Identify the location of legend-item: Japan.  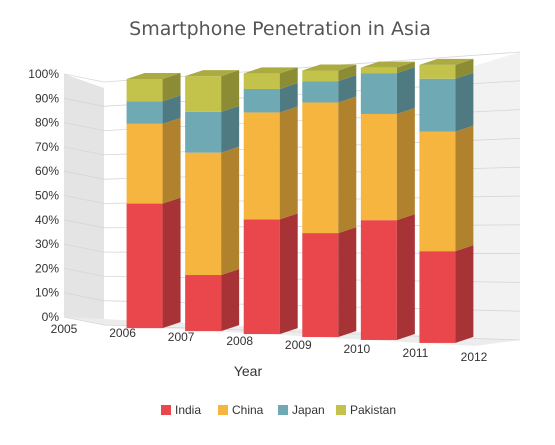
(301, 410).